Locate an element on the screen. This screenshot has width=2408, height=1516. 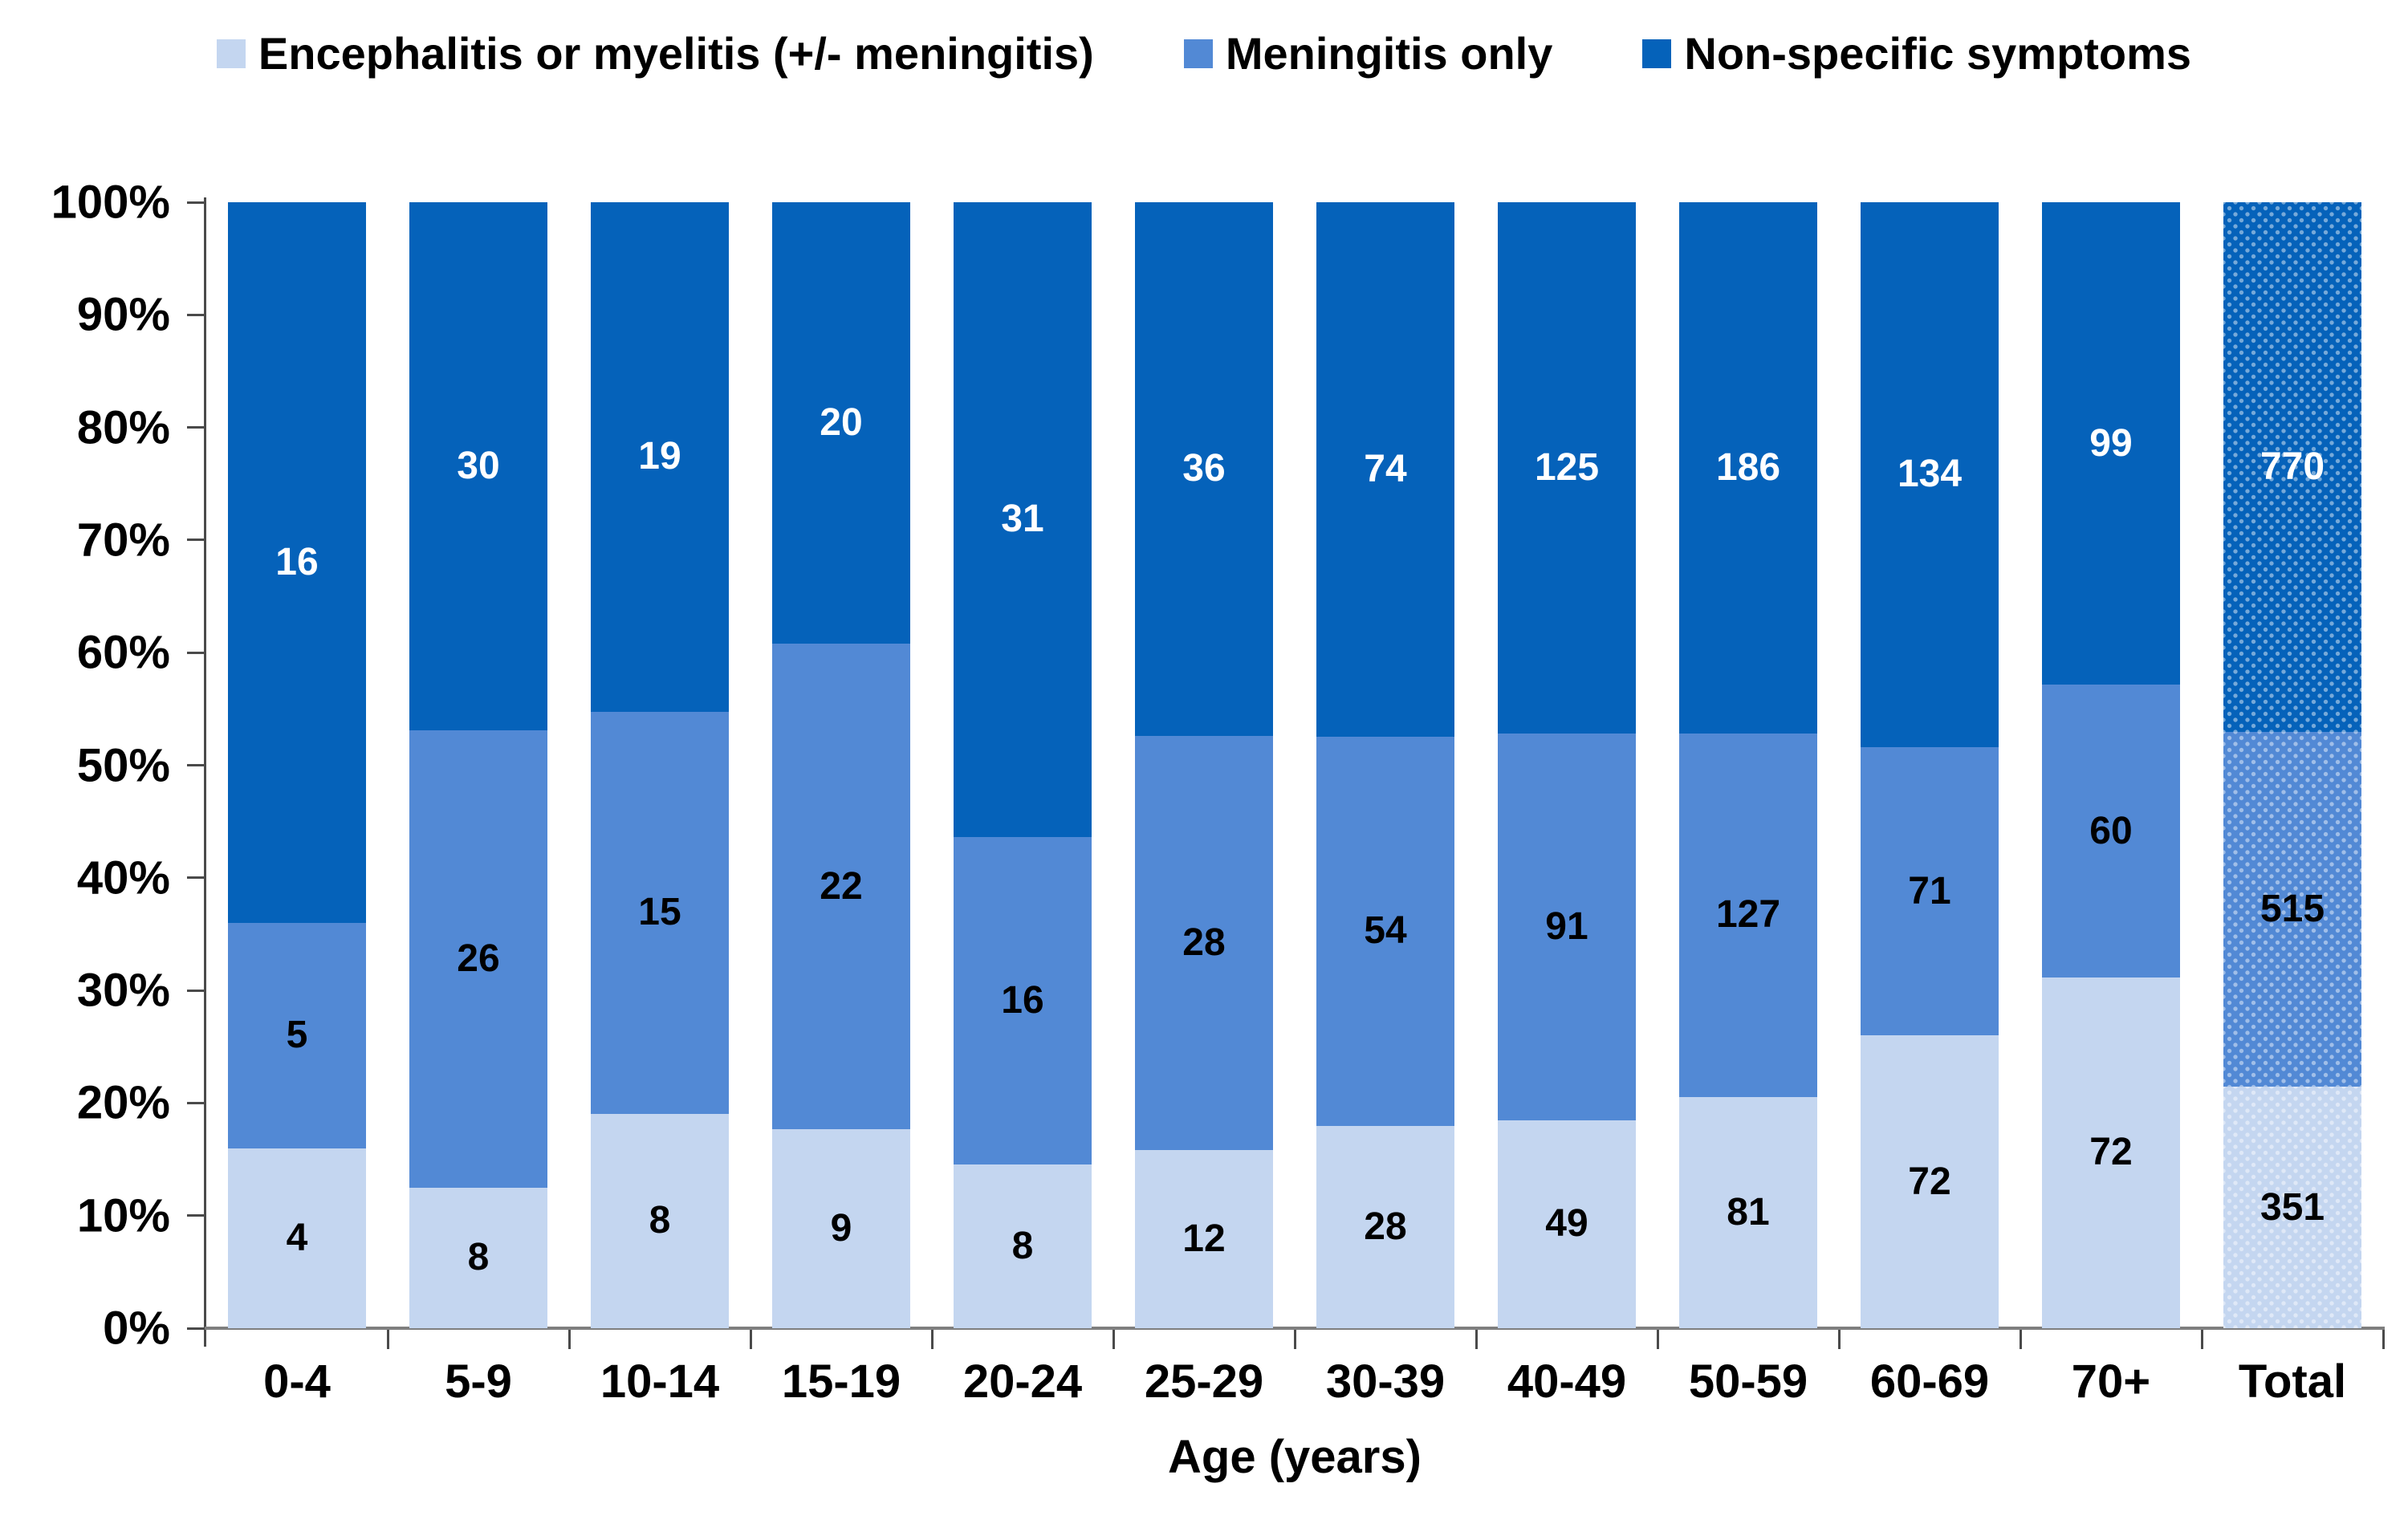
legend-label: Meningitis only is located at coordinates (1389, 54).